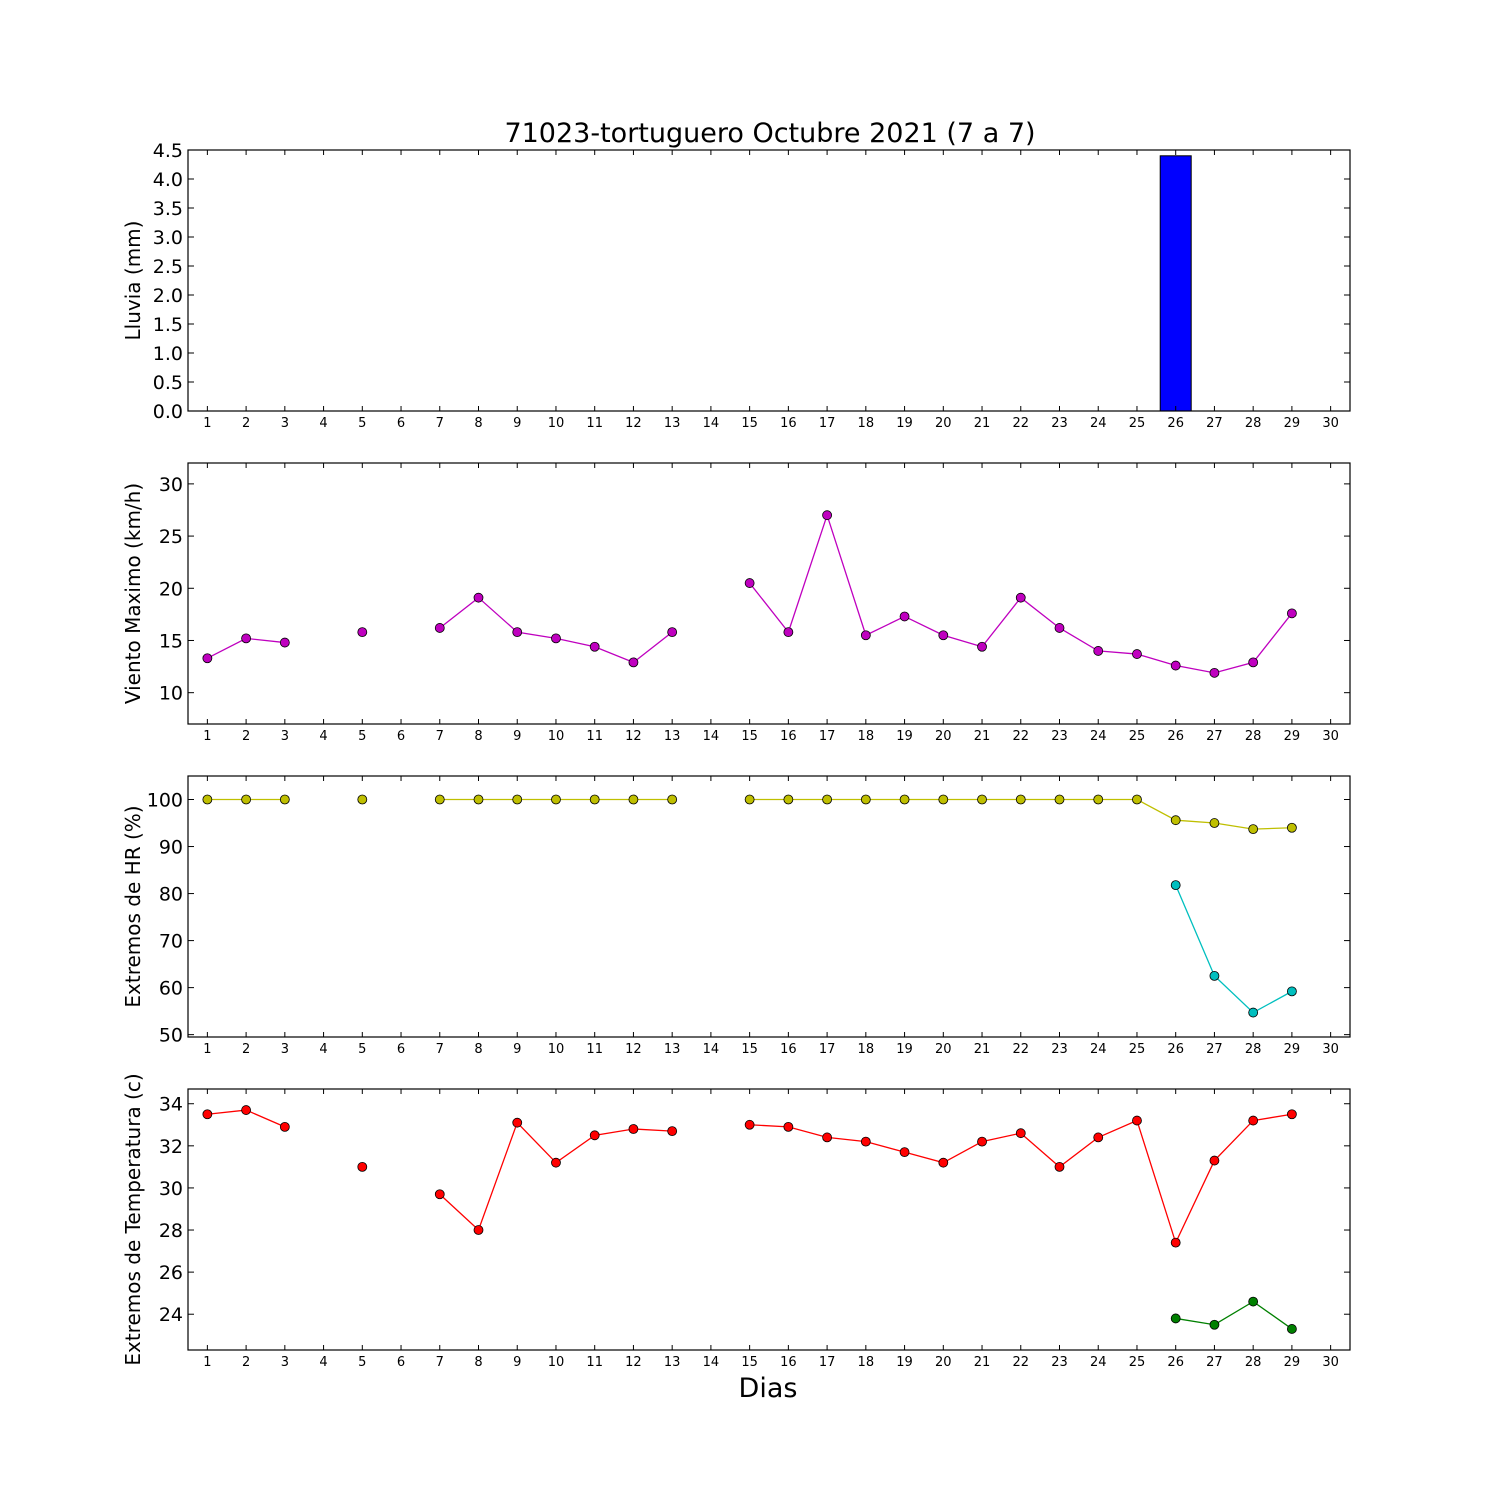 The width and height of the screenshot is (1500, 1500). What do you see at coordinates (171, 1315) in the screenshot?
I see `y-tick-label: 24` at bounding box center [171, 1315].